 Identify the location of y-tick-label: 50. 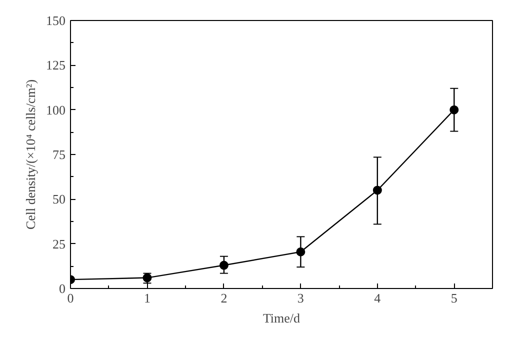
(59, 199).